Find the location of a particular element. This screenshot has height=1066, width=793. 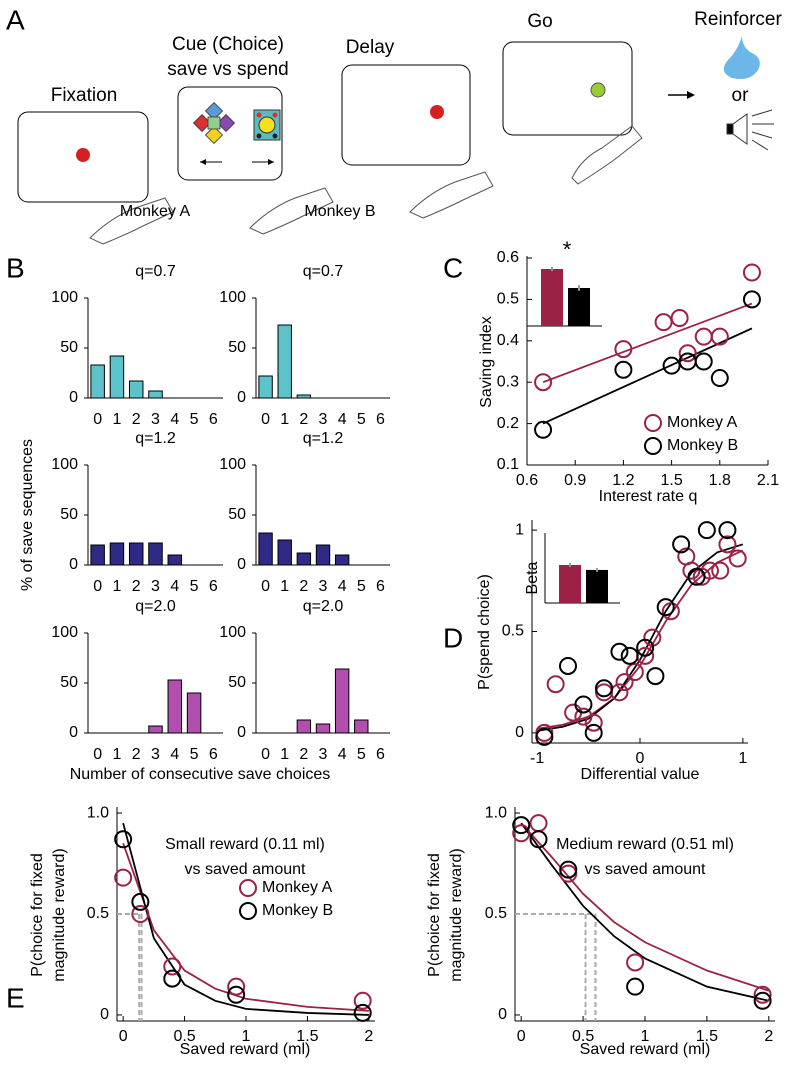

y-tick-label: 1.0 is located at coordinates (496, 812).